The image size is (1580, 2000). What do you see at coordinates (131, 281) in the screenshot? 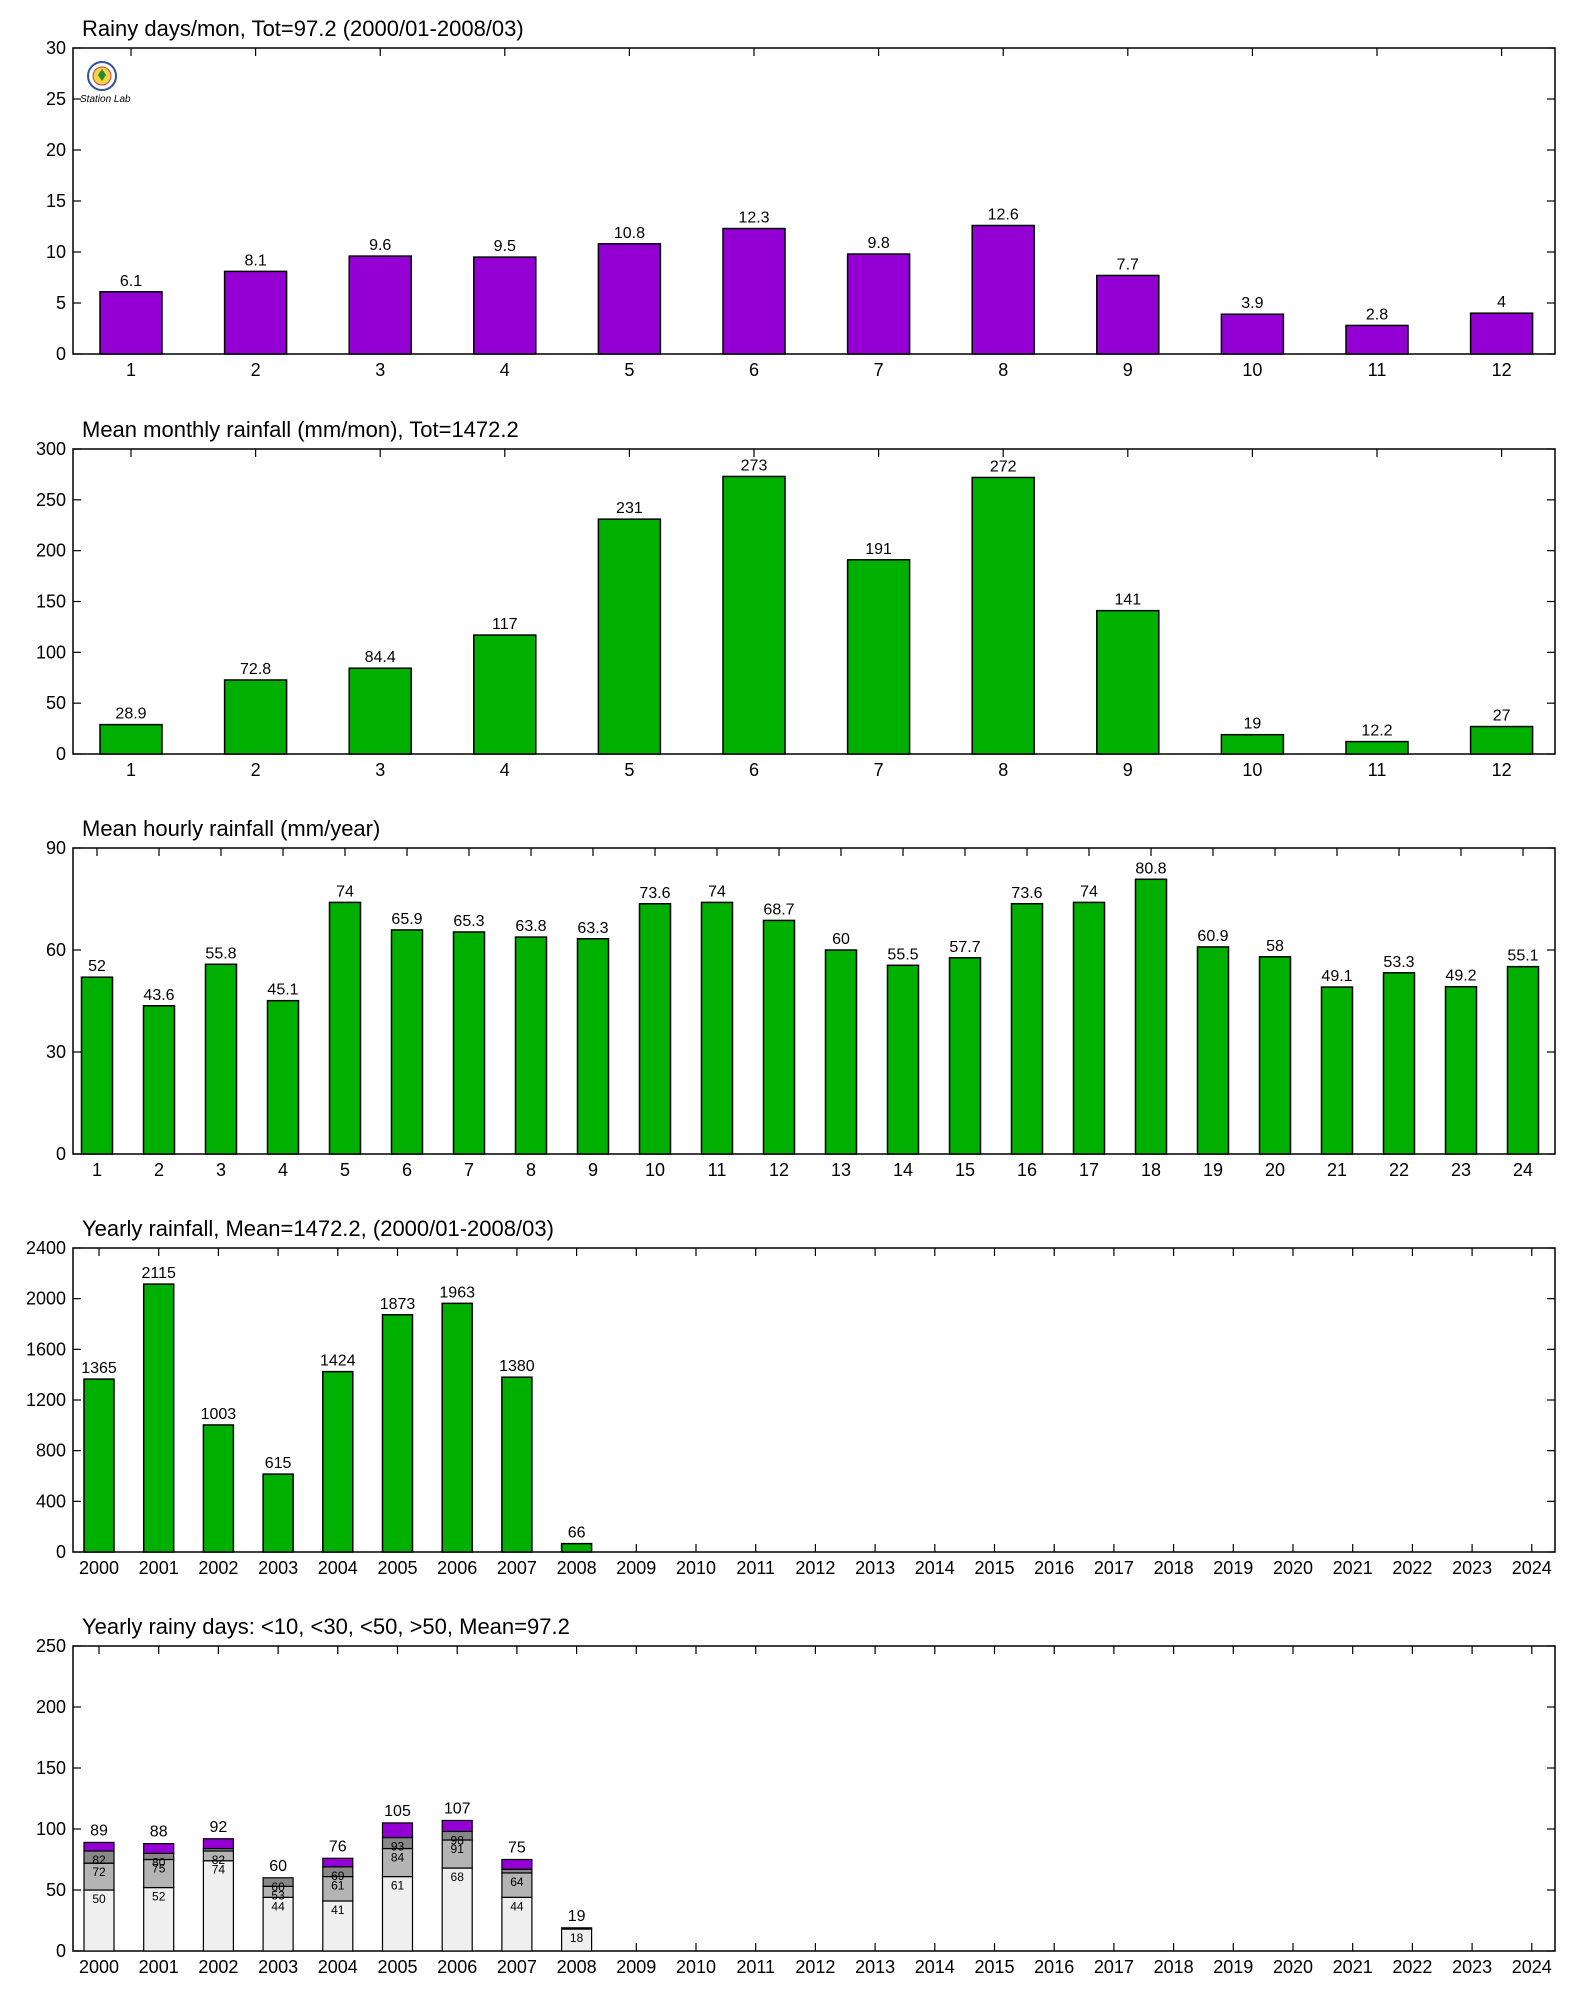
I see `bar-value-label: 6.1` at bounding box center [131, 281].